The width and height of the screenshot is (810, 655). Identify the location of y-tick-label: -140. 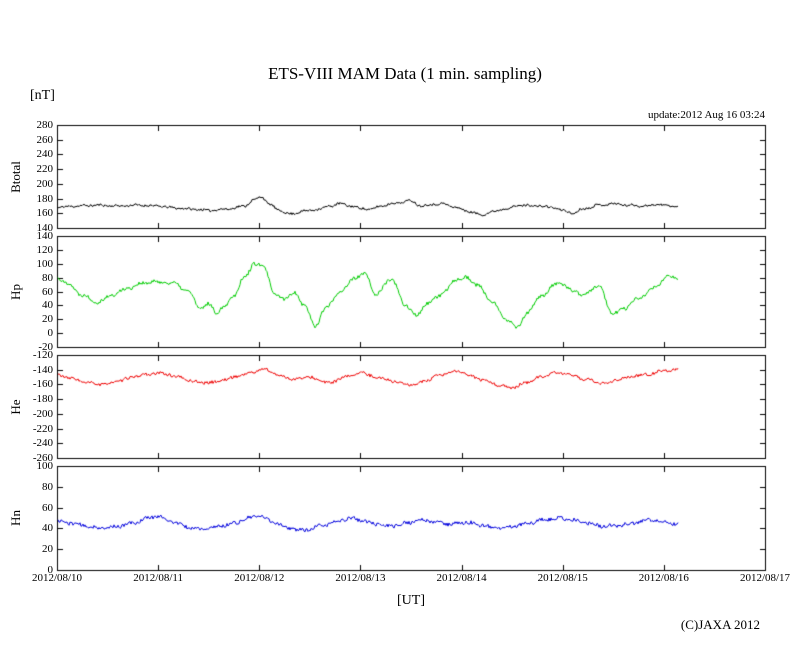
(42, 369).